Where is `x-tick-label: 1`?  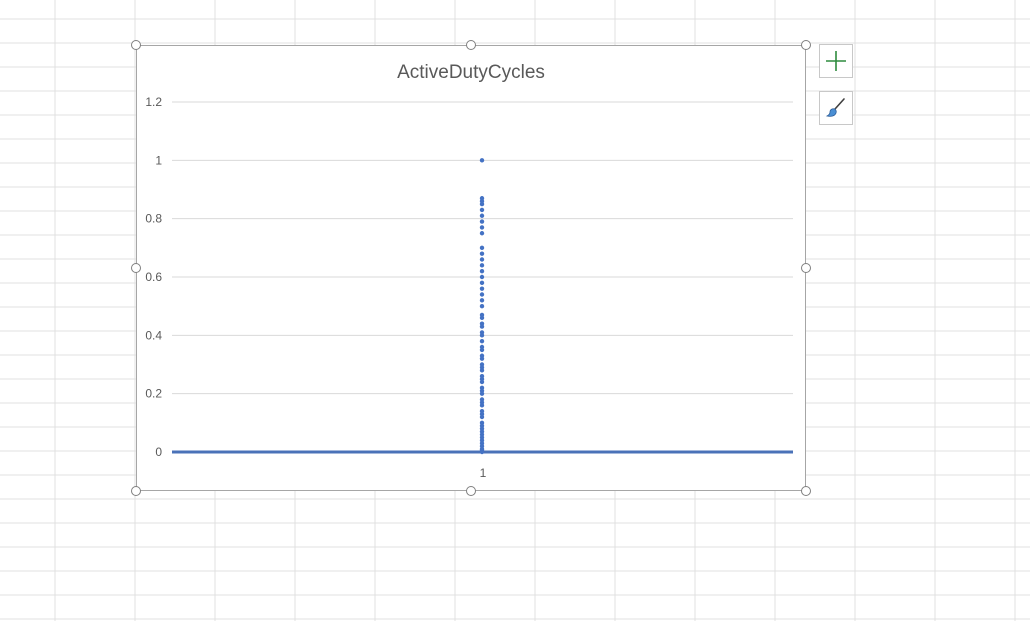 x-tick-label: 1 is located at coordinates (483, 473).